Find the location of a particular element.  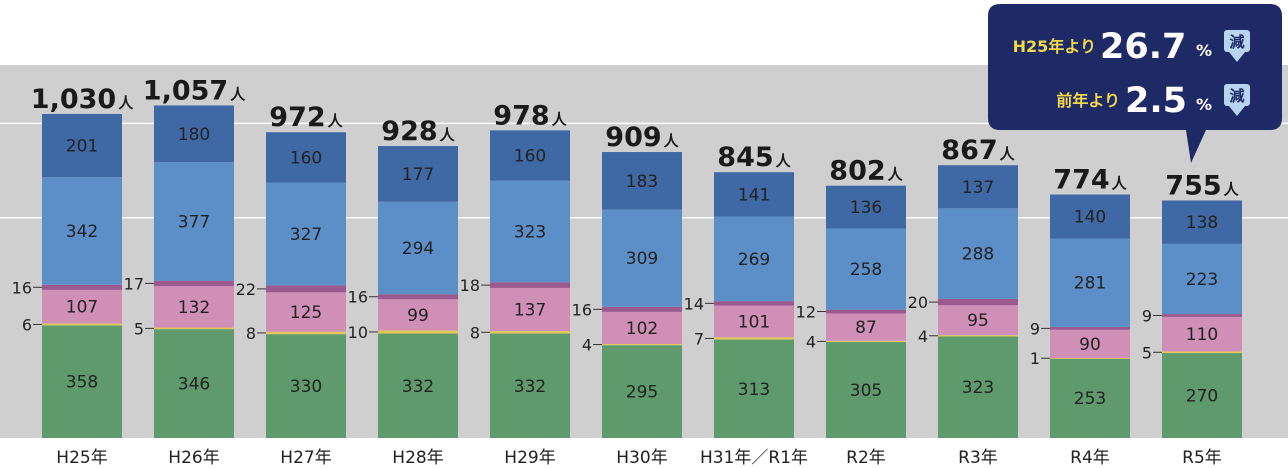

segment-label-pink: 99 is located at coordinates (418, 316).